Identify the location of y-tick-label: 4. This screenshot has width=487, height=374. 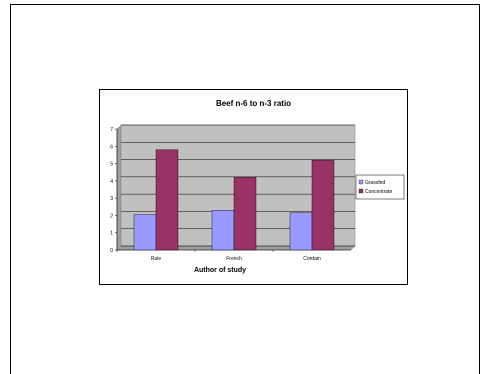
(111, 182).